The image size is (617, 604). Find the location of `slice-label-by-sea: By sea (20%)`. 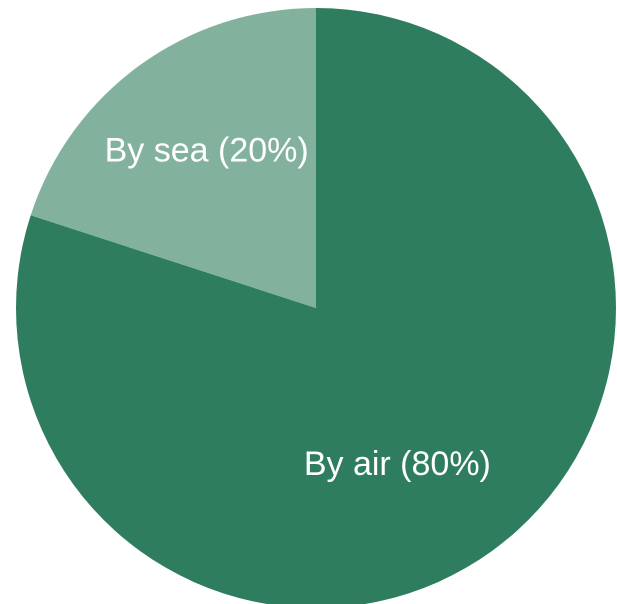

slice-label-by-sea: By sea (20%) is located at coordinates (207, 151).